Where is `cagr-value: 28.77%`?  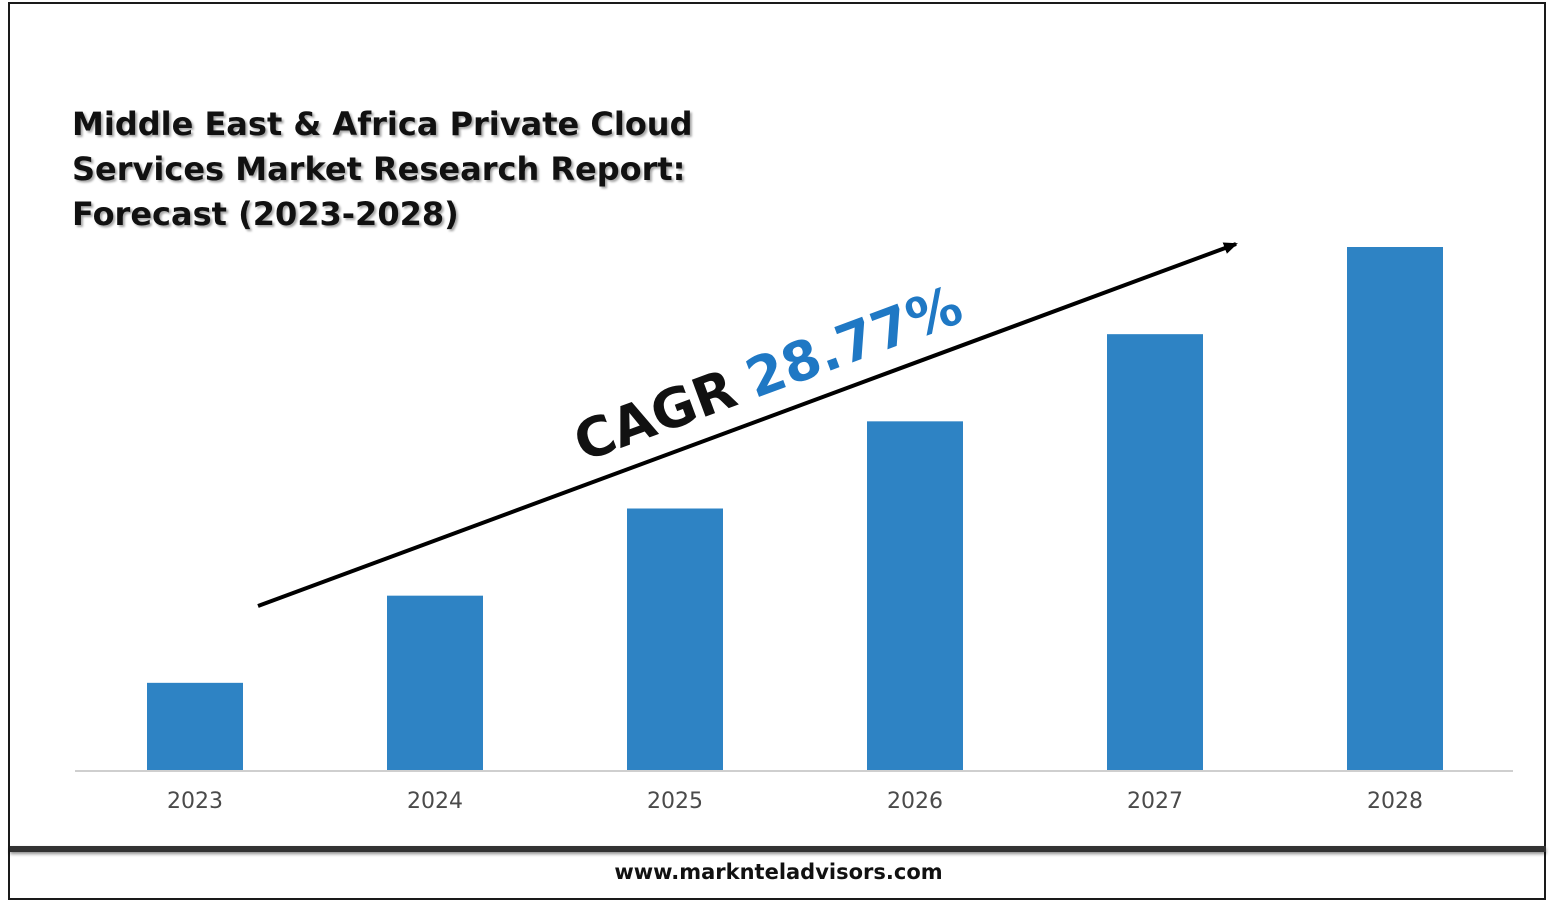
cagr-value: 28.77% is located at coordinates (854, 341).